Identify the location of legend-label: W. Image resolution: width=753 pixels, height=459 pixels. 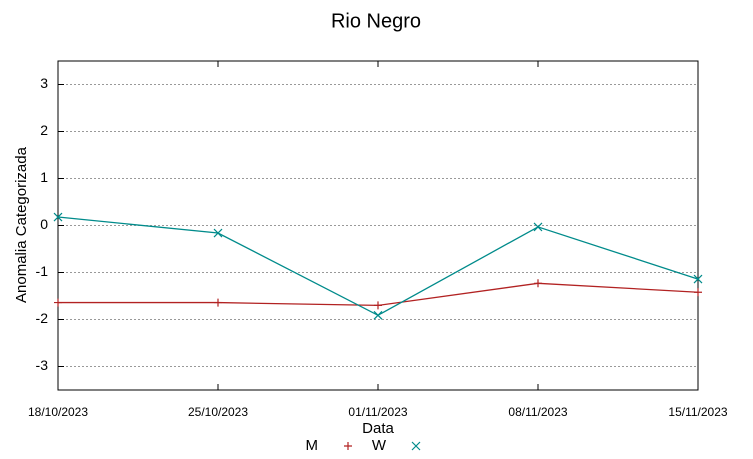
(379, 445).